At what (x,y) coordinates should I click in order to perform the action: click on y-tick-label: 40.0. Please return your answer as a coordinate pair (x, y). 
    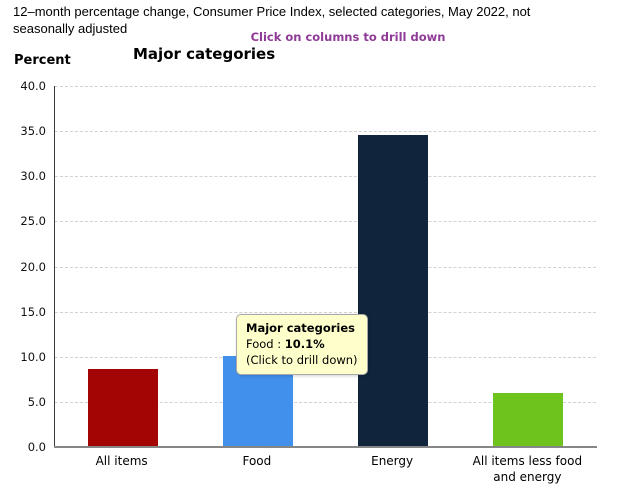
    Looking at the image, I should click on (33, 86).